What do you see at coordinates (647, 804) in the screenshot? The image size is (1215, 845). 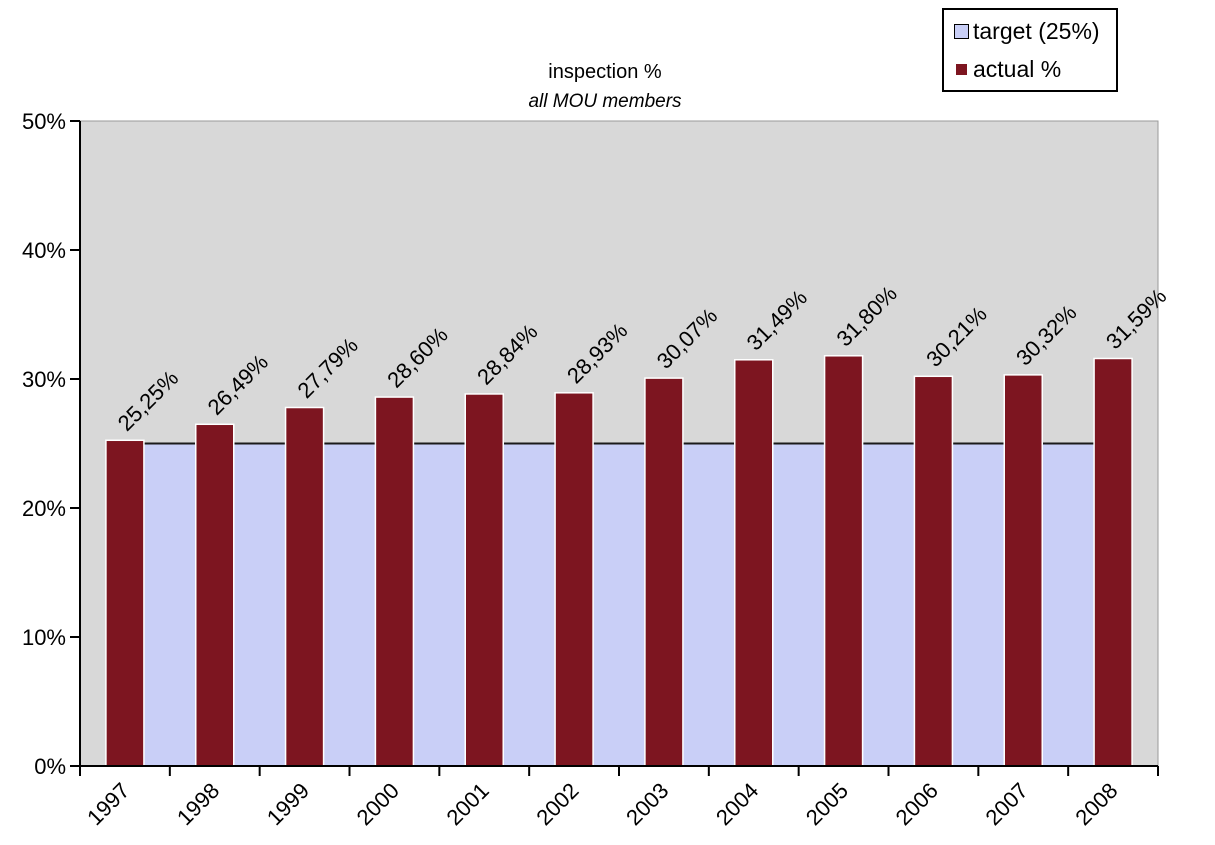 I see `x-tick-label-2003: 2003` at bounding box center [647, 804].